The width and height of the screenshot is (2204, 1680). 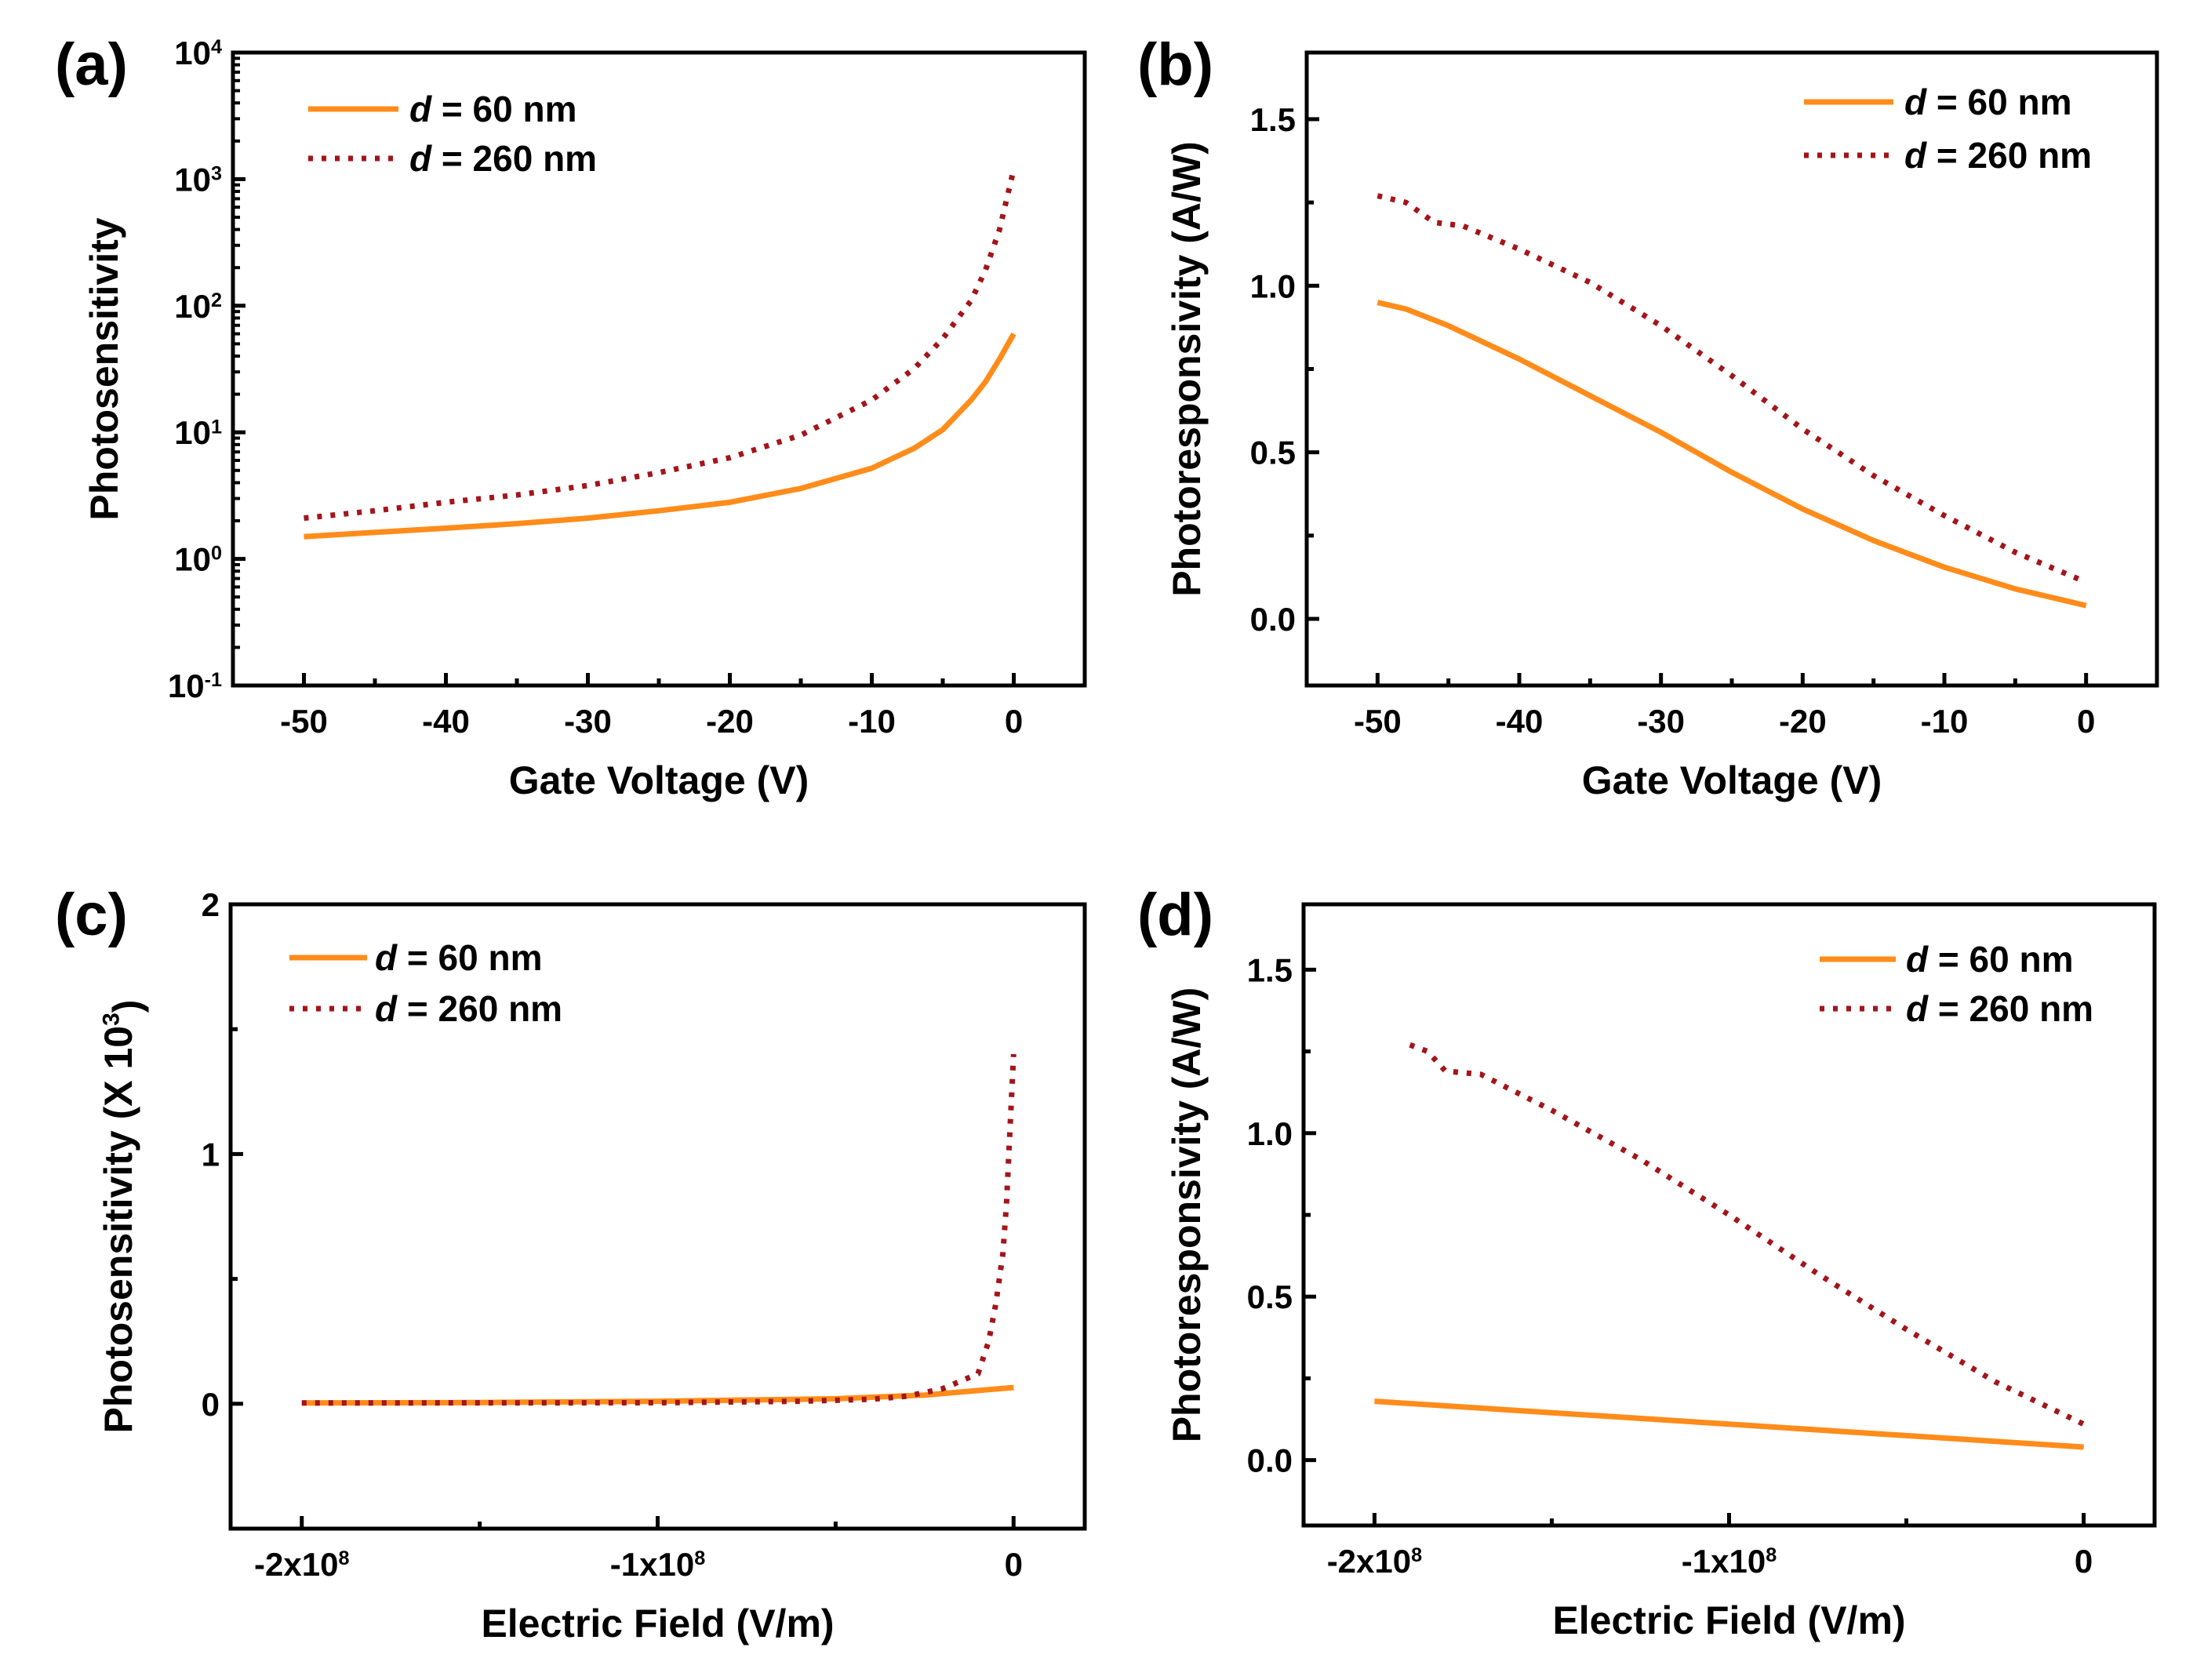 What do you see at coordinates (104, 368) in the screenshot?
I see `y-axis-title: Photosensitivity` at bounding box center [104, 368].